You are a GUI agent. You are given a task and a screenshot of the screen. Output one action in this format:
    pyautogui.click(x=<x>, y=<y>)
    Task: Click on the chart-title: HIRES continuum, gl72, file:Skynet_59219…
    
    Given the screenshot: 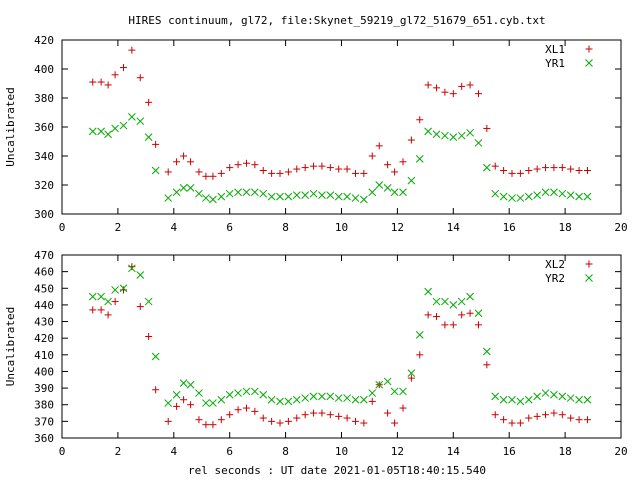 What is the action you would take?
    pyautogui.click(x=336, y=20)
    